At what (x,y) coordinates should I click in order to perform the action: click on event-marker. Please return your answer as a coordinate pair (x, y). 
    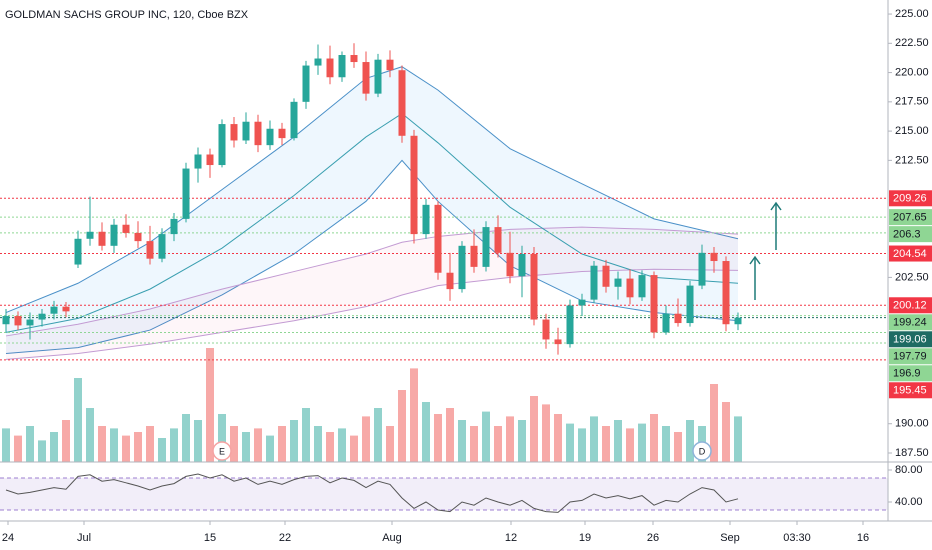
    Looking at the image, I should click on (222, 451).